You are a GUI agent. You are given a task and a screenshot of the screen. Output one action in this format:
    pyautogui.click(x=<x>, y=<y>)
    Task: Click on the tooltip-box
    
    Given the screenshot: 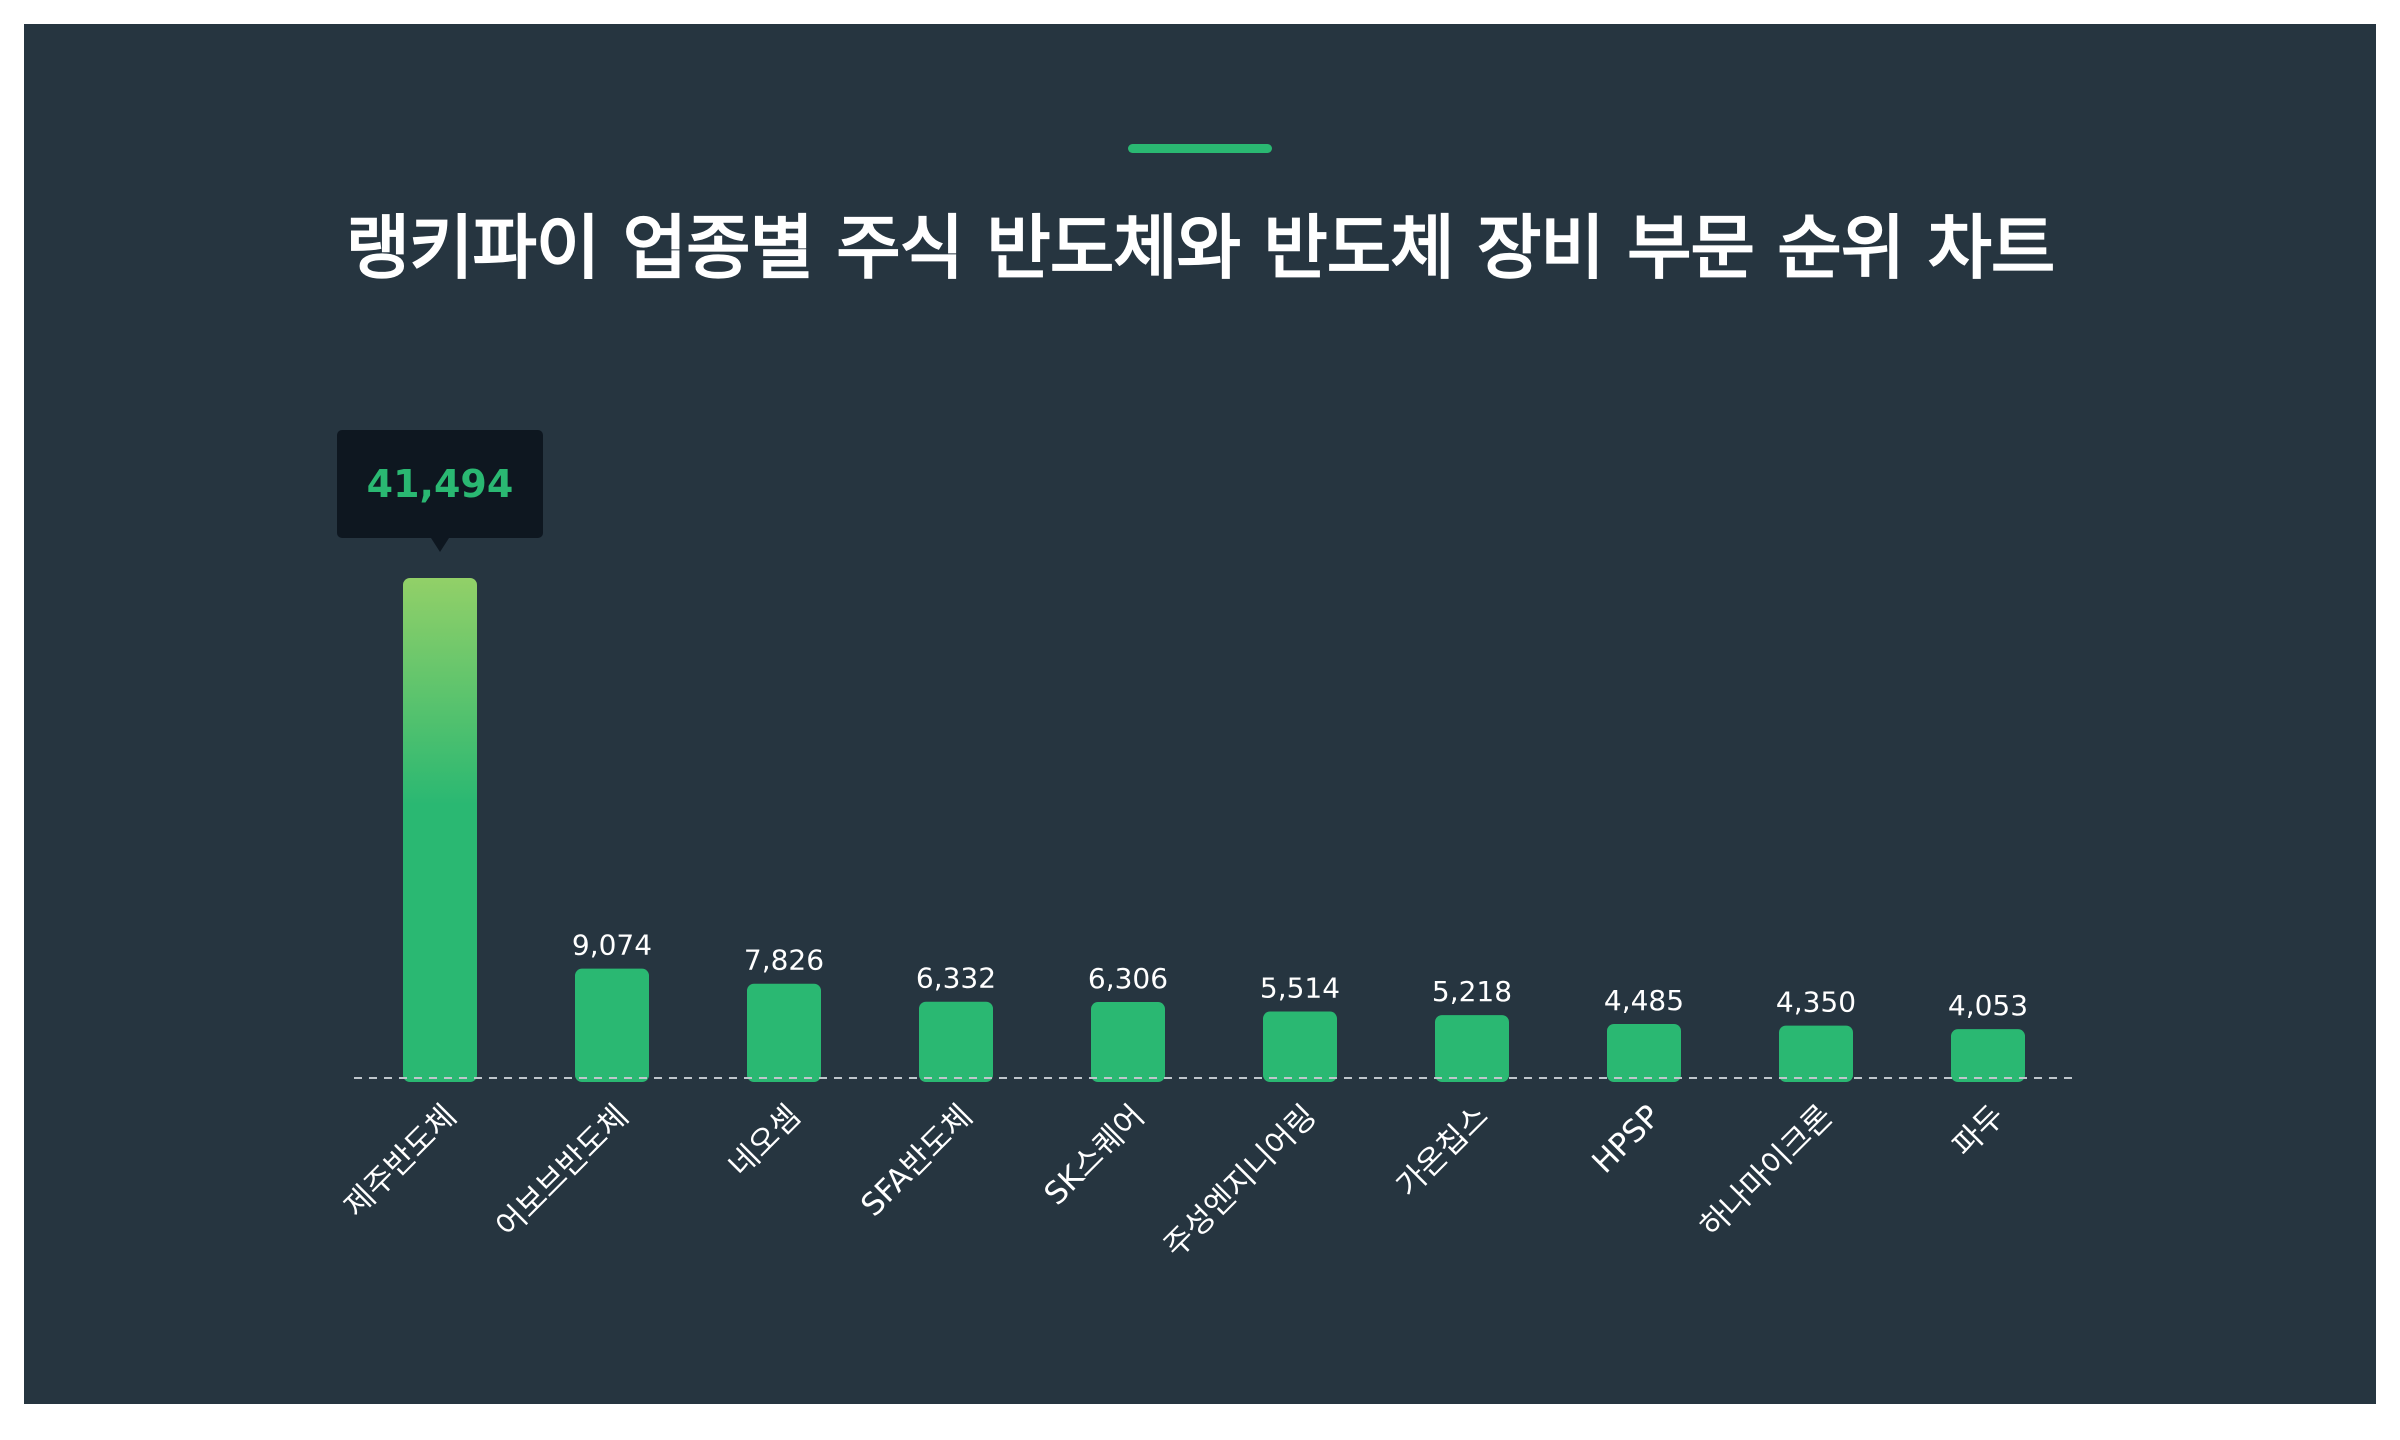 What is the action you would take?
    pyautogui.click(x=440, y=484)
    